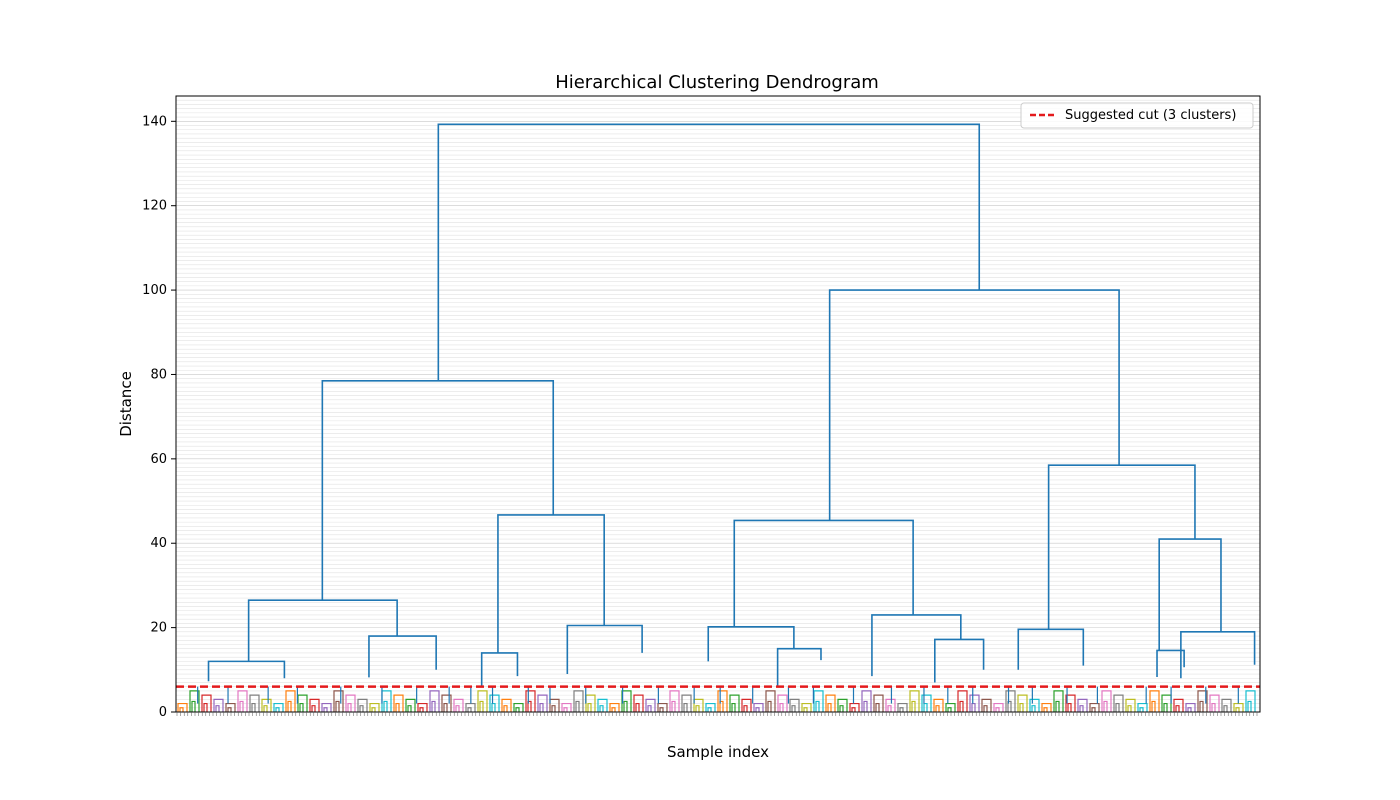 The height and width of the screenshot is (800, 1400). I want to click on legend: Suggested cut (3 clusters), so click(1137, 115).